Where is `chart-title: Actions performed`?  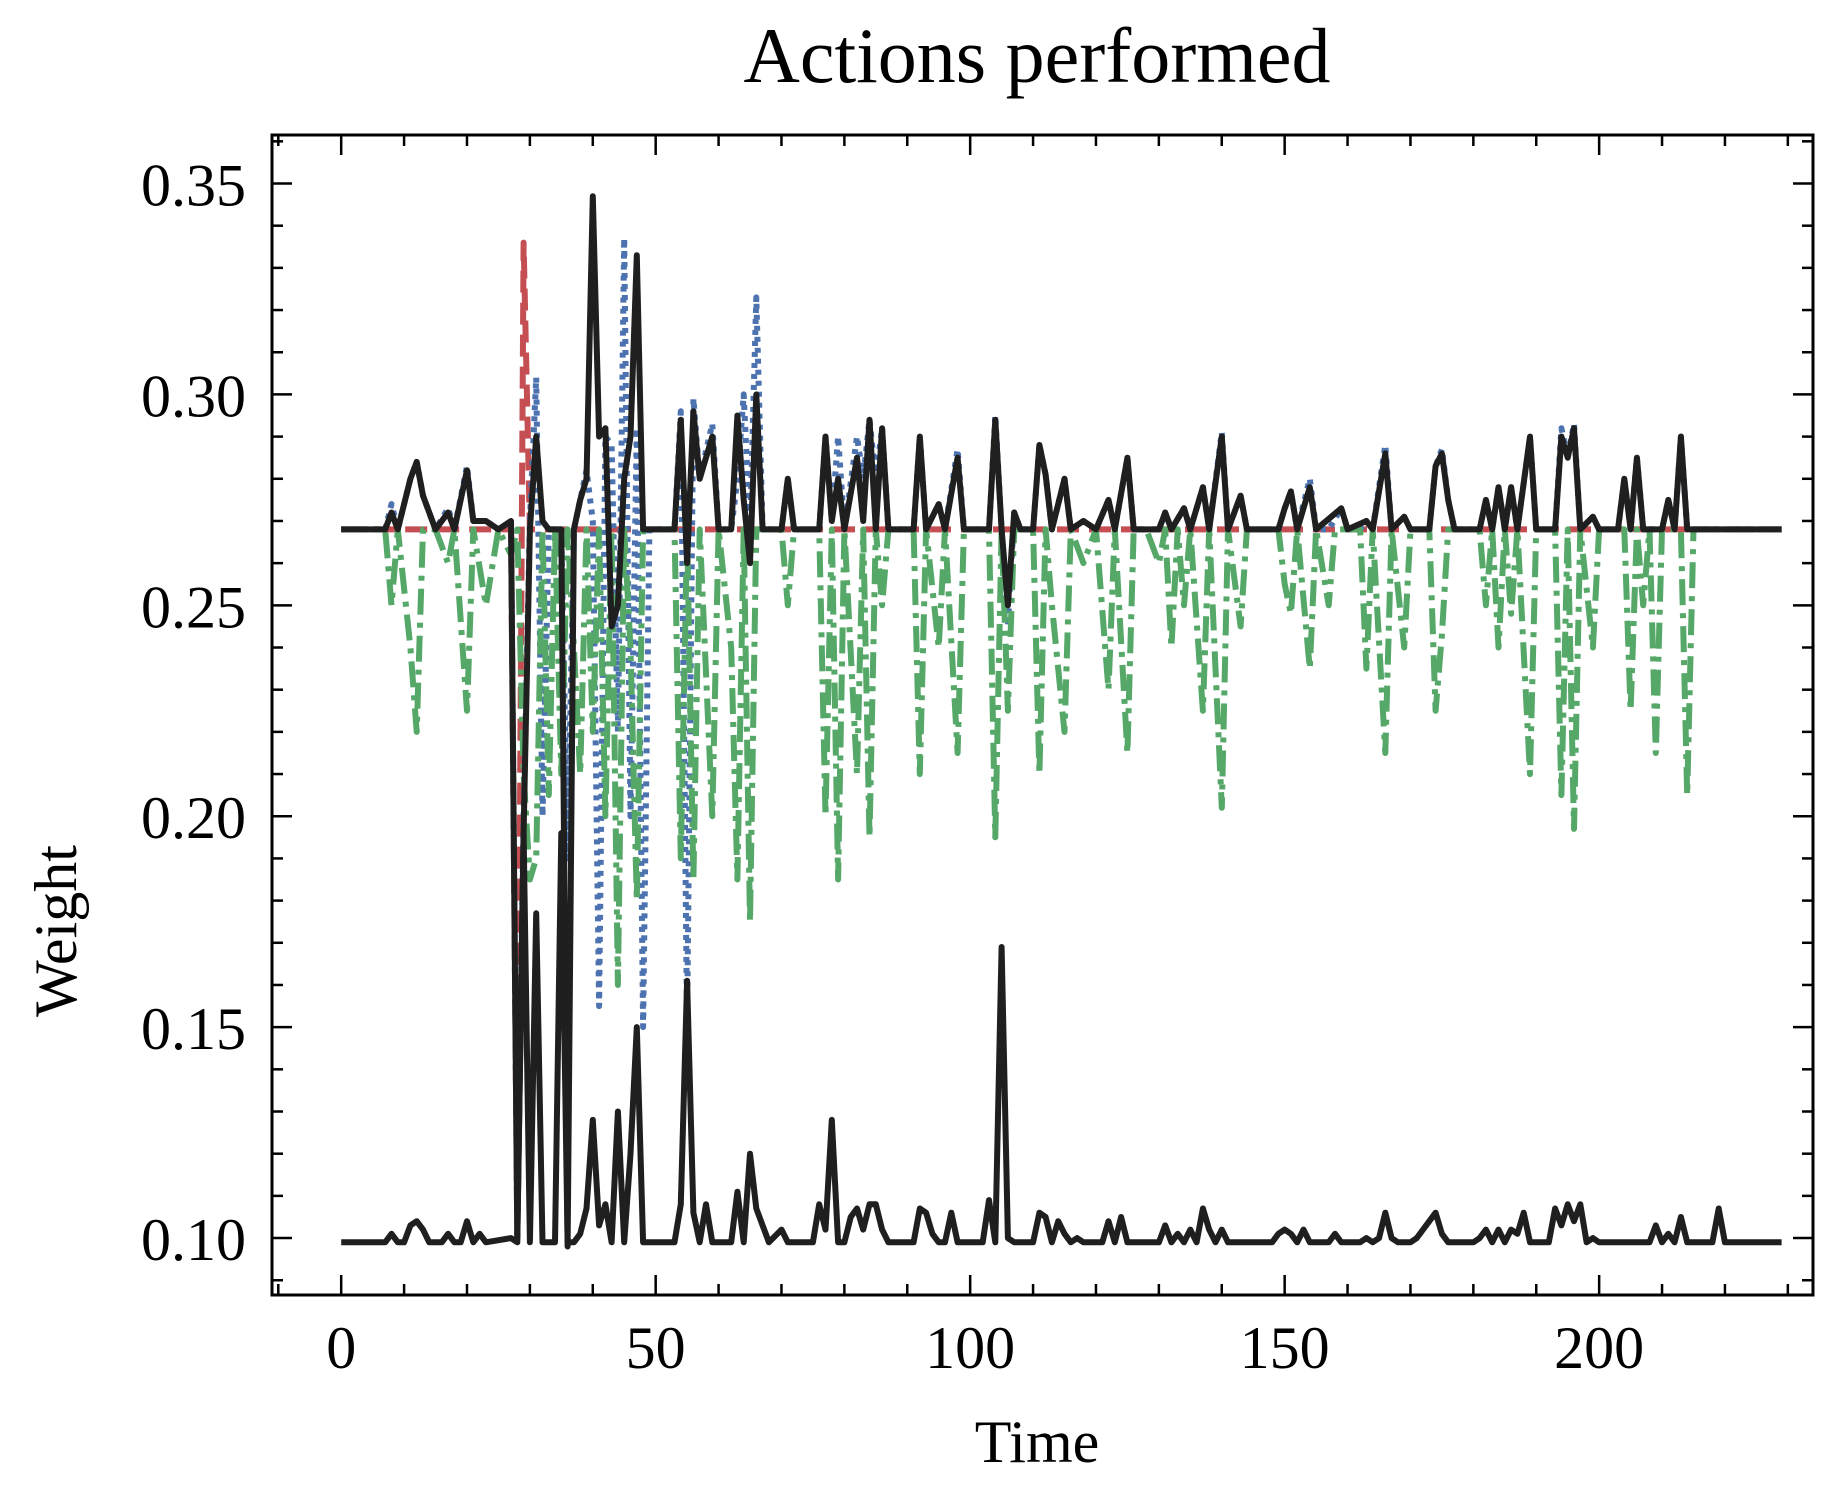
chart-title: Actions performed is located at coordinates (1037, 55).